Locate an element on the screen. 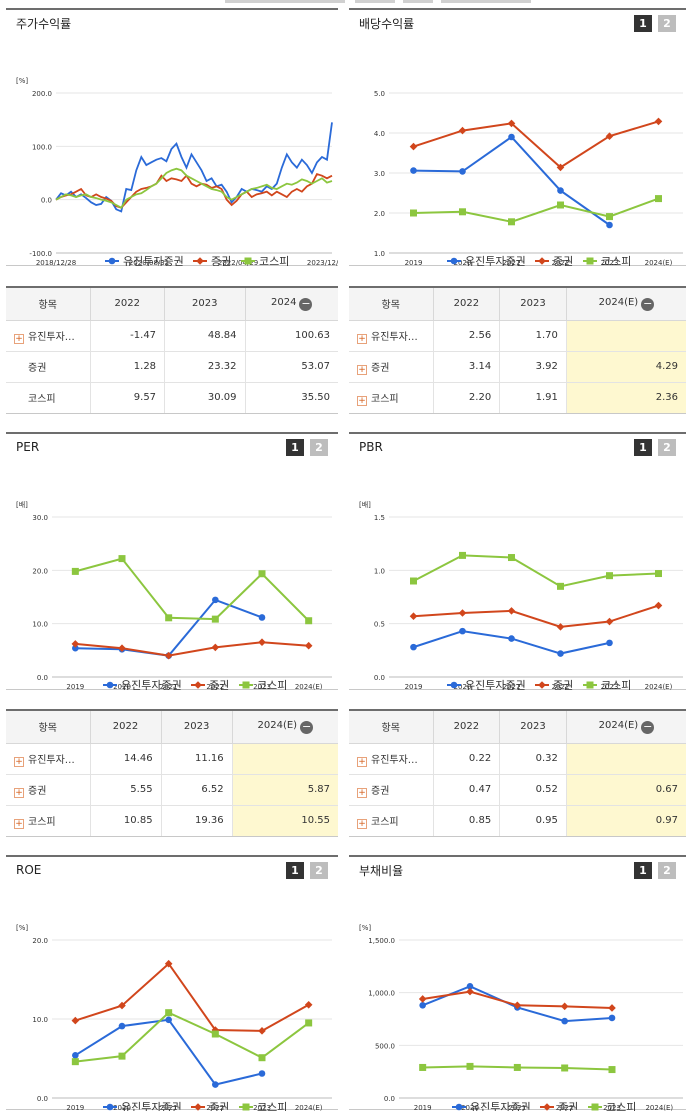 The image size is (691, 1115). table-row: + 코스피 2.20 1.91 2.36 is located at coordinates (517, 397).